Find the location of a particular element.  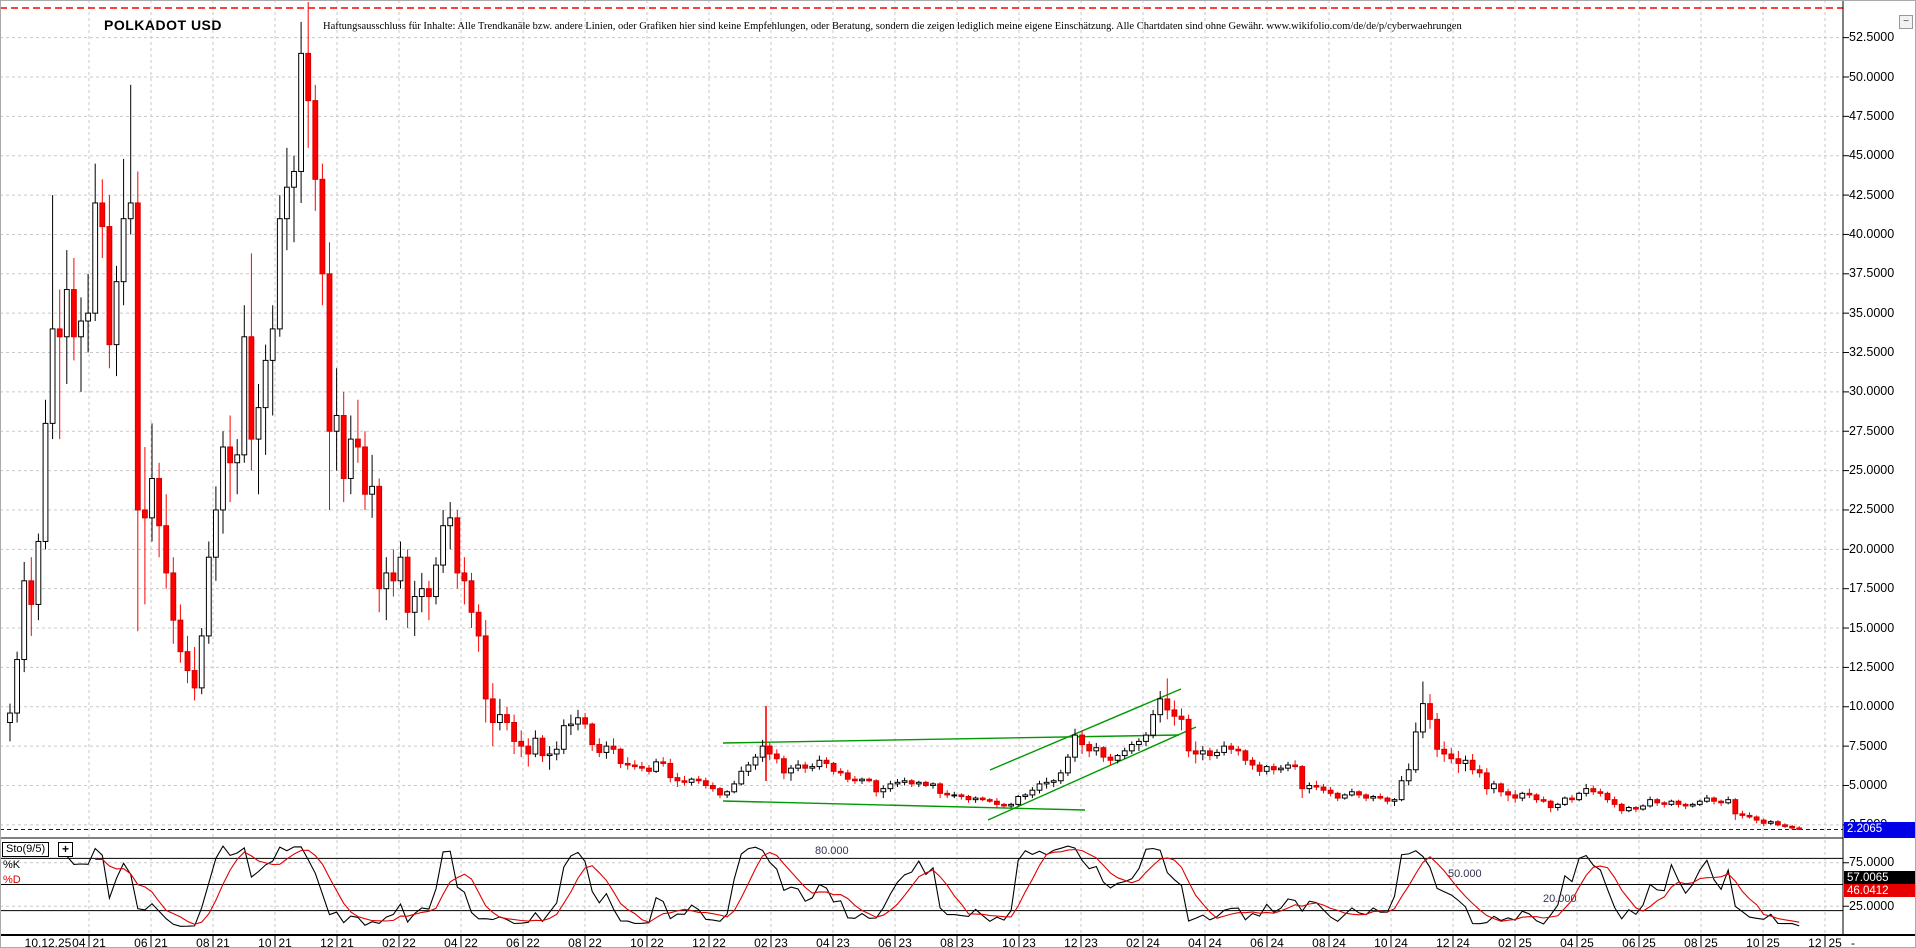

time-axis-last-label: - is located at coordinates (1853, 942).